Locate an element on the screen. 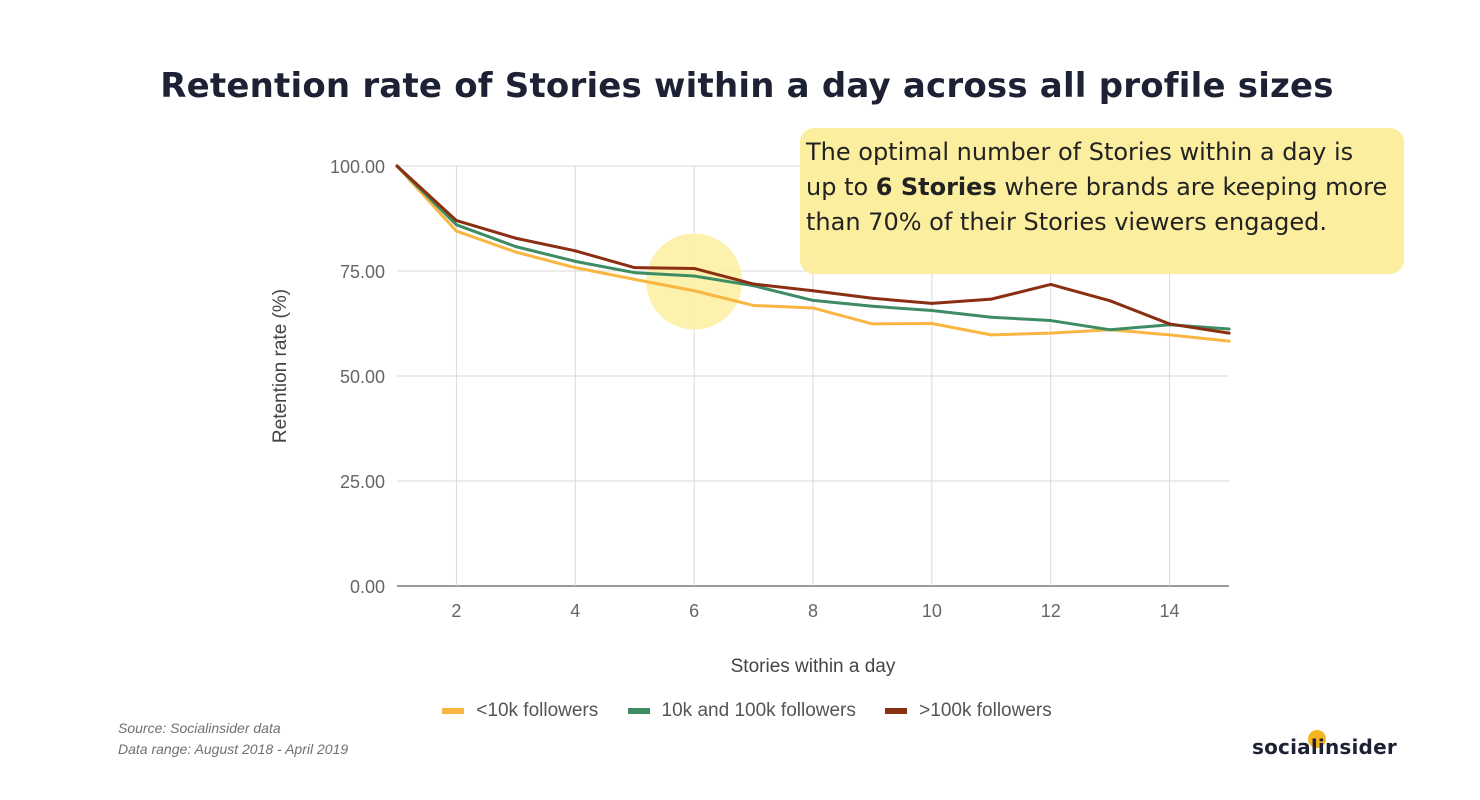 The width and height of the screenshot is (1480, 800). y-tick-label: 0.00 is located at coordinates (367, 587).